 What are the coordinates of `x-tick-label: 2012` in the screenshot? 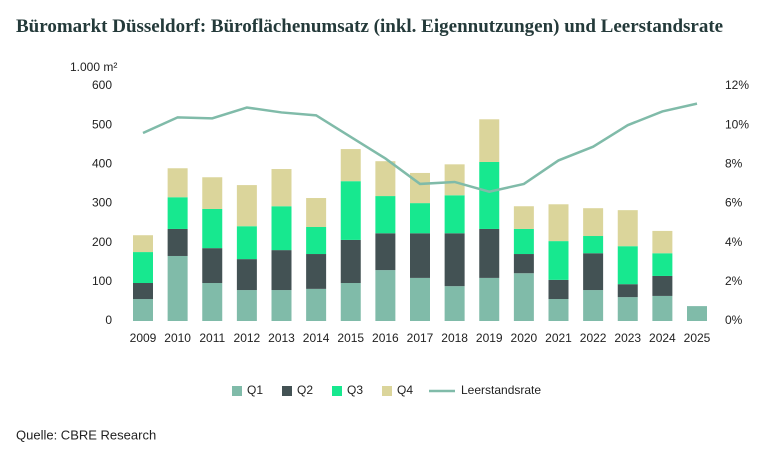 It's located at (247, 338).